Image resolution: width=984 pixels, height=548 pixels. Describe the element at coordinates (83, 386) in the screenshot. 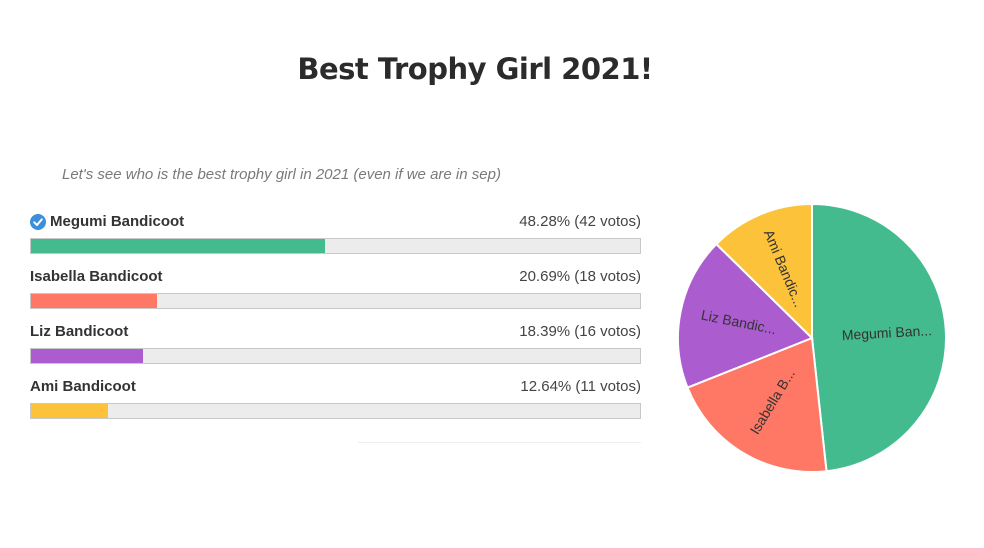

I see `option-label: Ami Bandicoot` at that location.